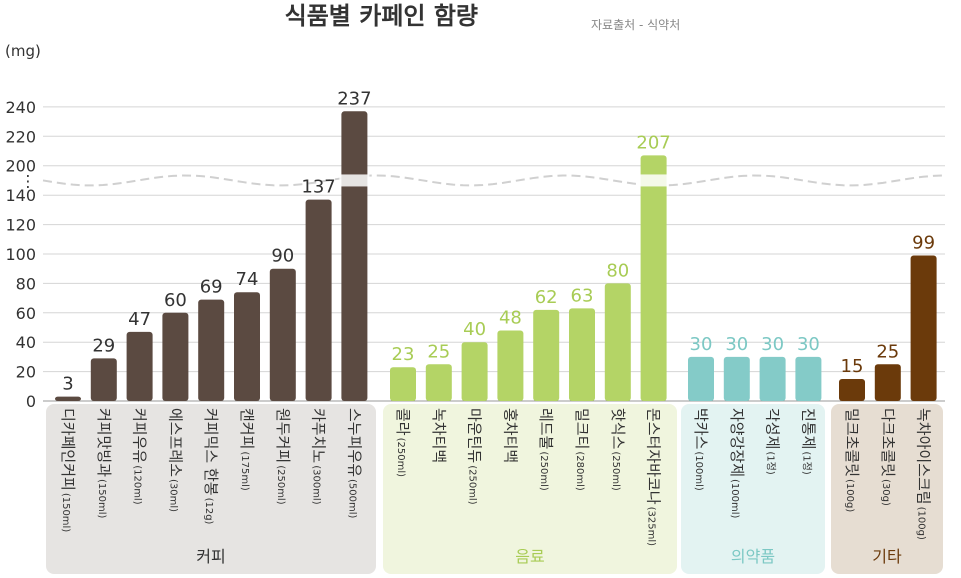 This screenshot has height=578, width=961. I want to click on category-label: 진통제 (1정), so click(808, 441).